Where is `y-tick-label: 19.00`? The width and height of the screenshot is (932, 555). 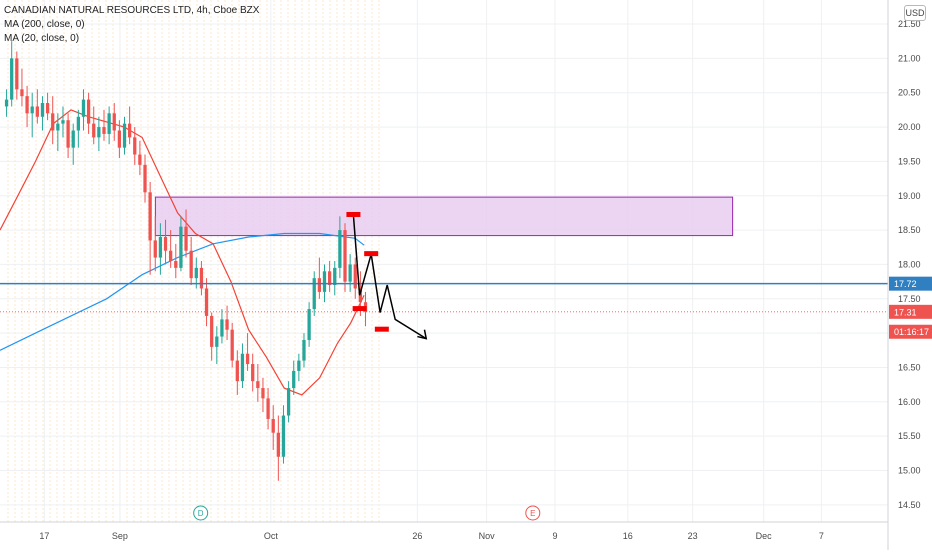
y-tick-label: 19.00 is located at coordinates (909, 196).